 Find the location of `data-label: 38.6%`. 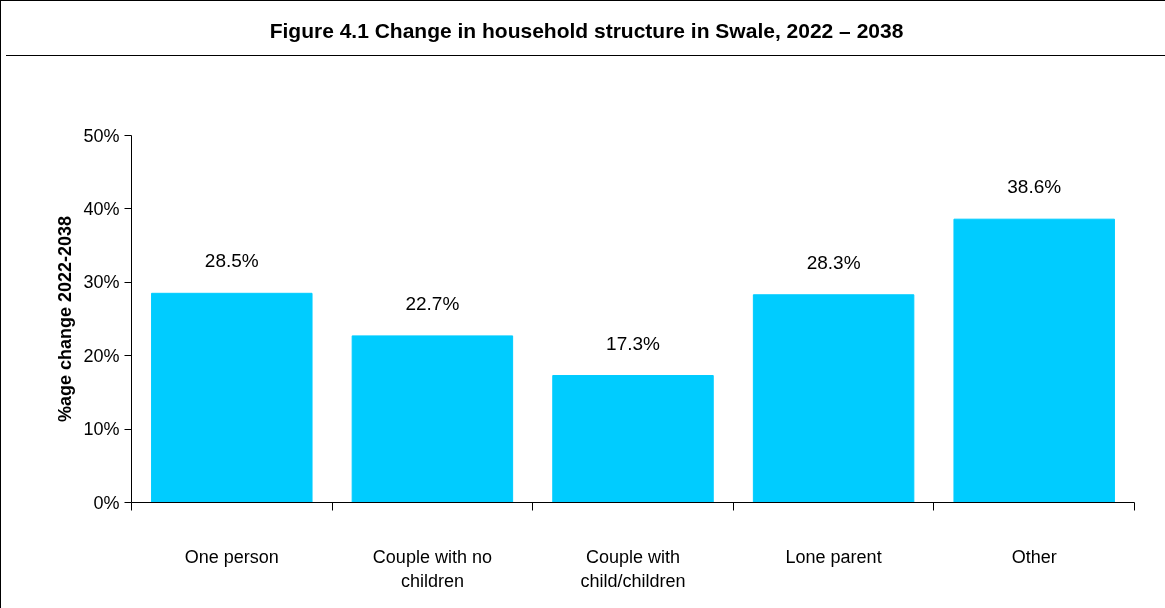

data-label: 38.6% is located at coordinates (1034, 187).